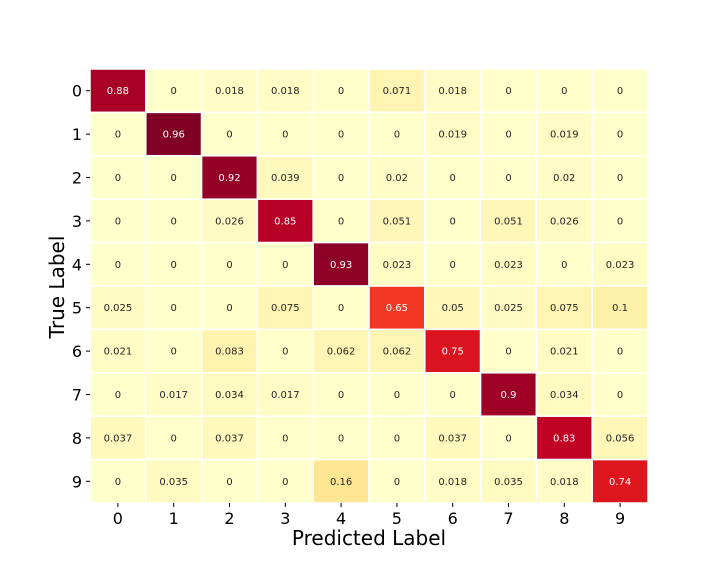  I want to click on y-tick-label-6: 6, so click(77, 351).